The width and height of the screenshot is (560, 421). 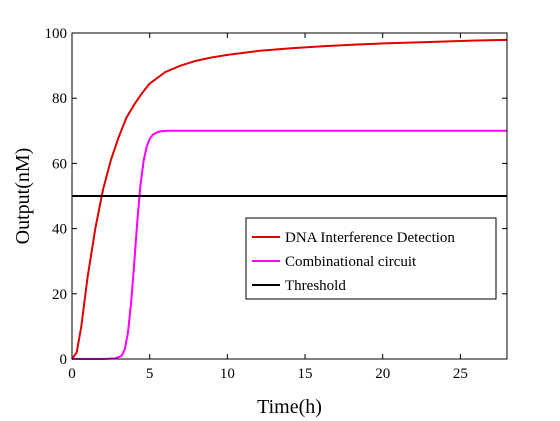 What do you see at coordinates (305, 374) in the screenshot?
I see `x-tick-label: 15` at bounding box center [305, 374].